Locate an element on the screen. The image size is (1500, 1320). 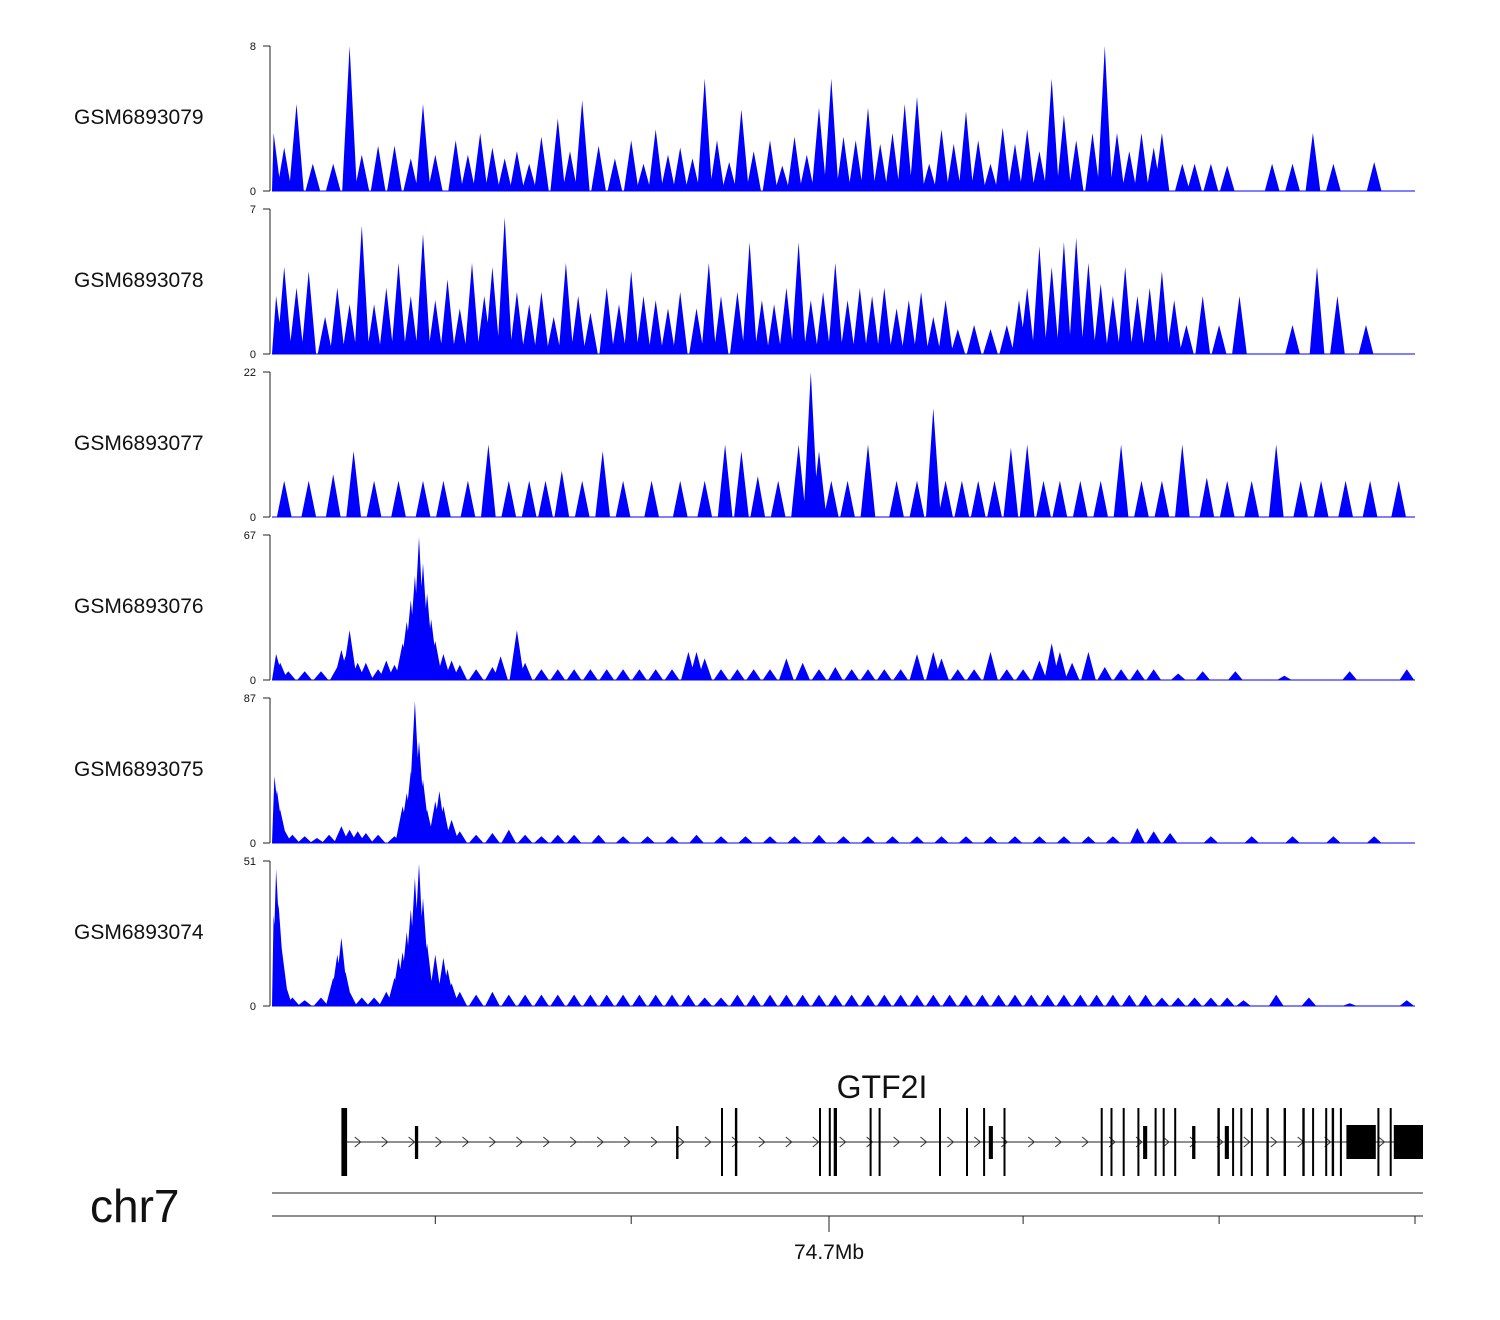
axis-position-label: 74.7Mb is located at coordinates (829, 1252).